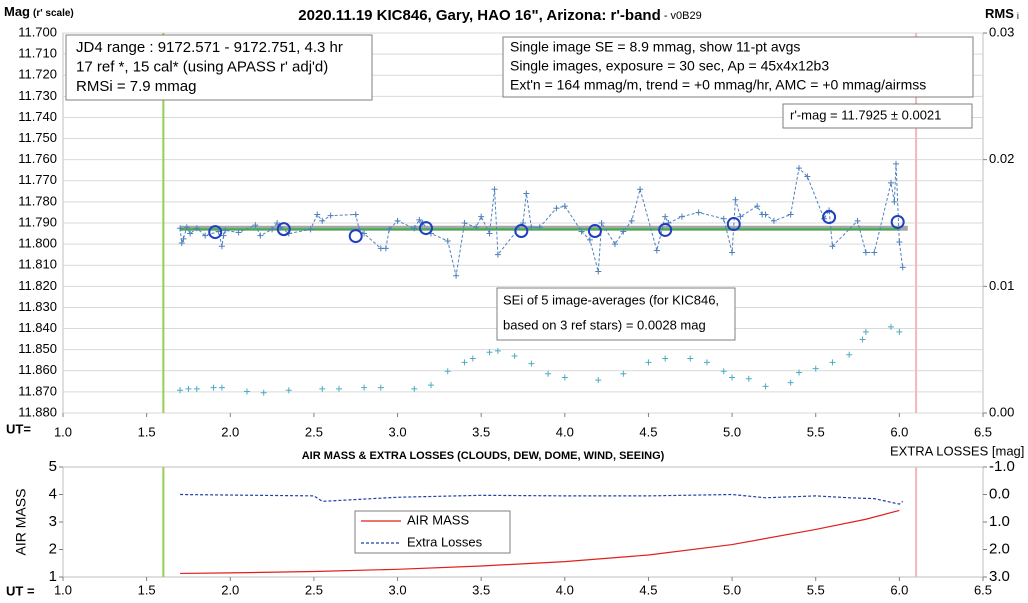 This screenshot has width=1028, height=603. Describe the element at coordinates (63, 589) in the screenshot. I see `x-tick-label: 1.0` at that location.